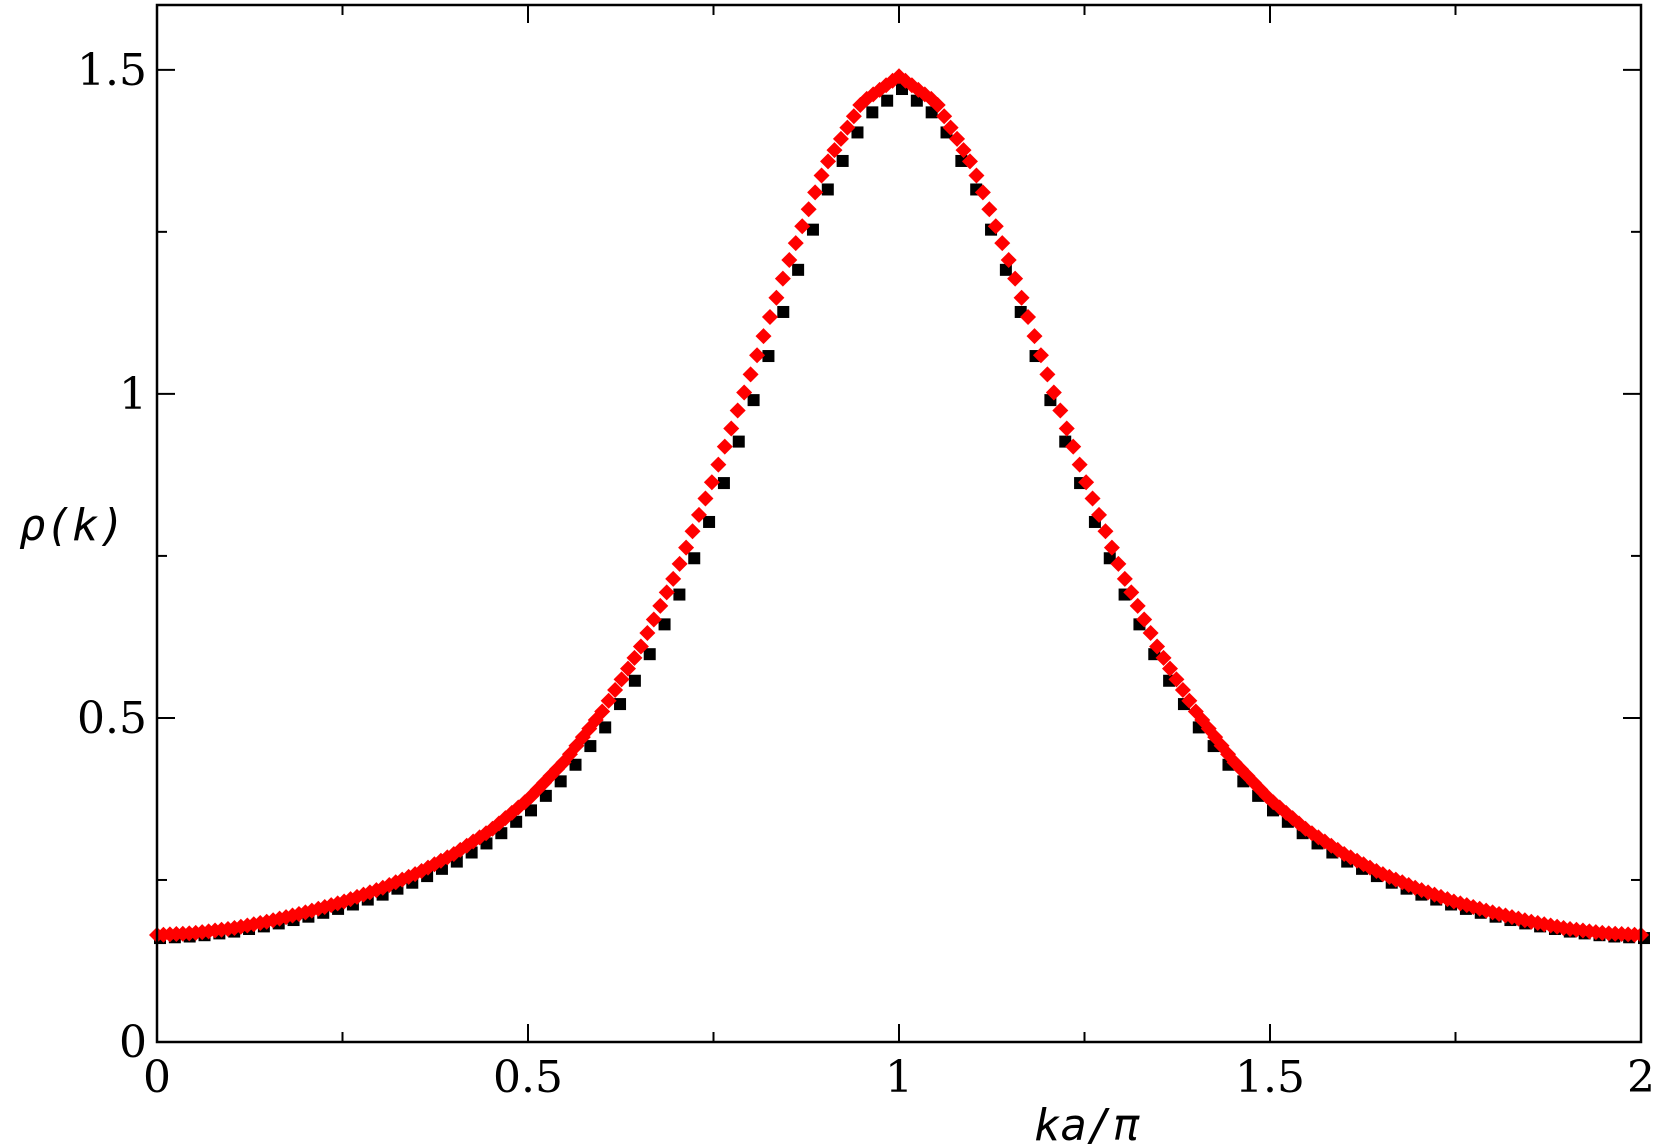 This screenshot has height=1146, width=1661. What do you see at coordinates (1270, 1077) in the screenshot?
I see `x-tick-label: 1.5` at bounding box center [1270, 1077].